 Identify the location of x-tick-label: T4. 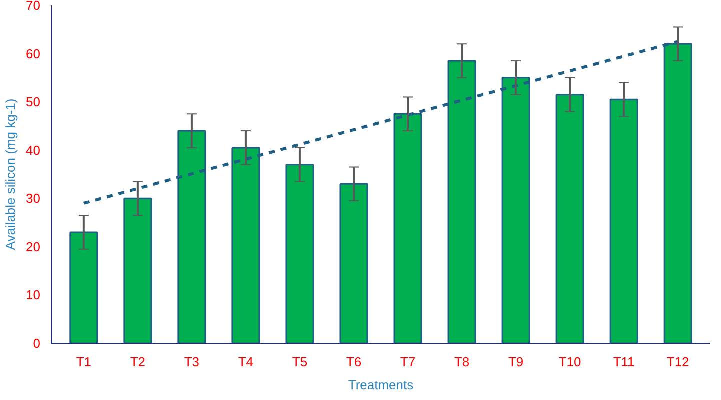
(246, 362).